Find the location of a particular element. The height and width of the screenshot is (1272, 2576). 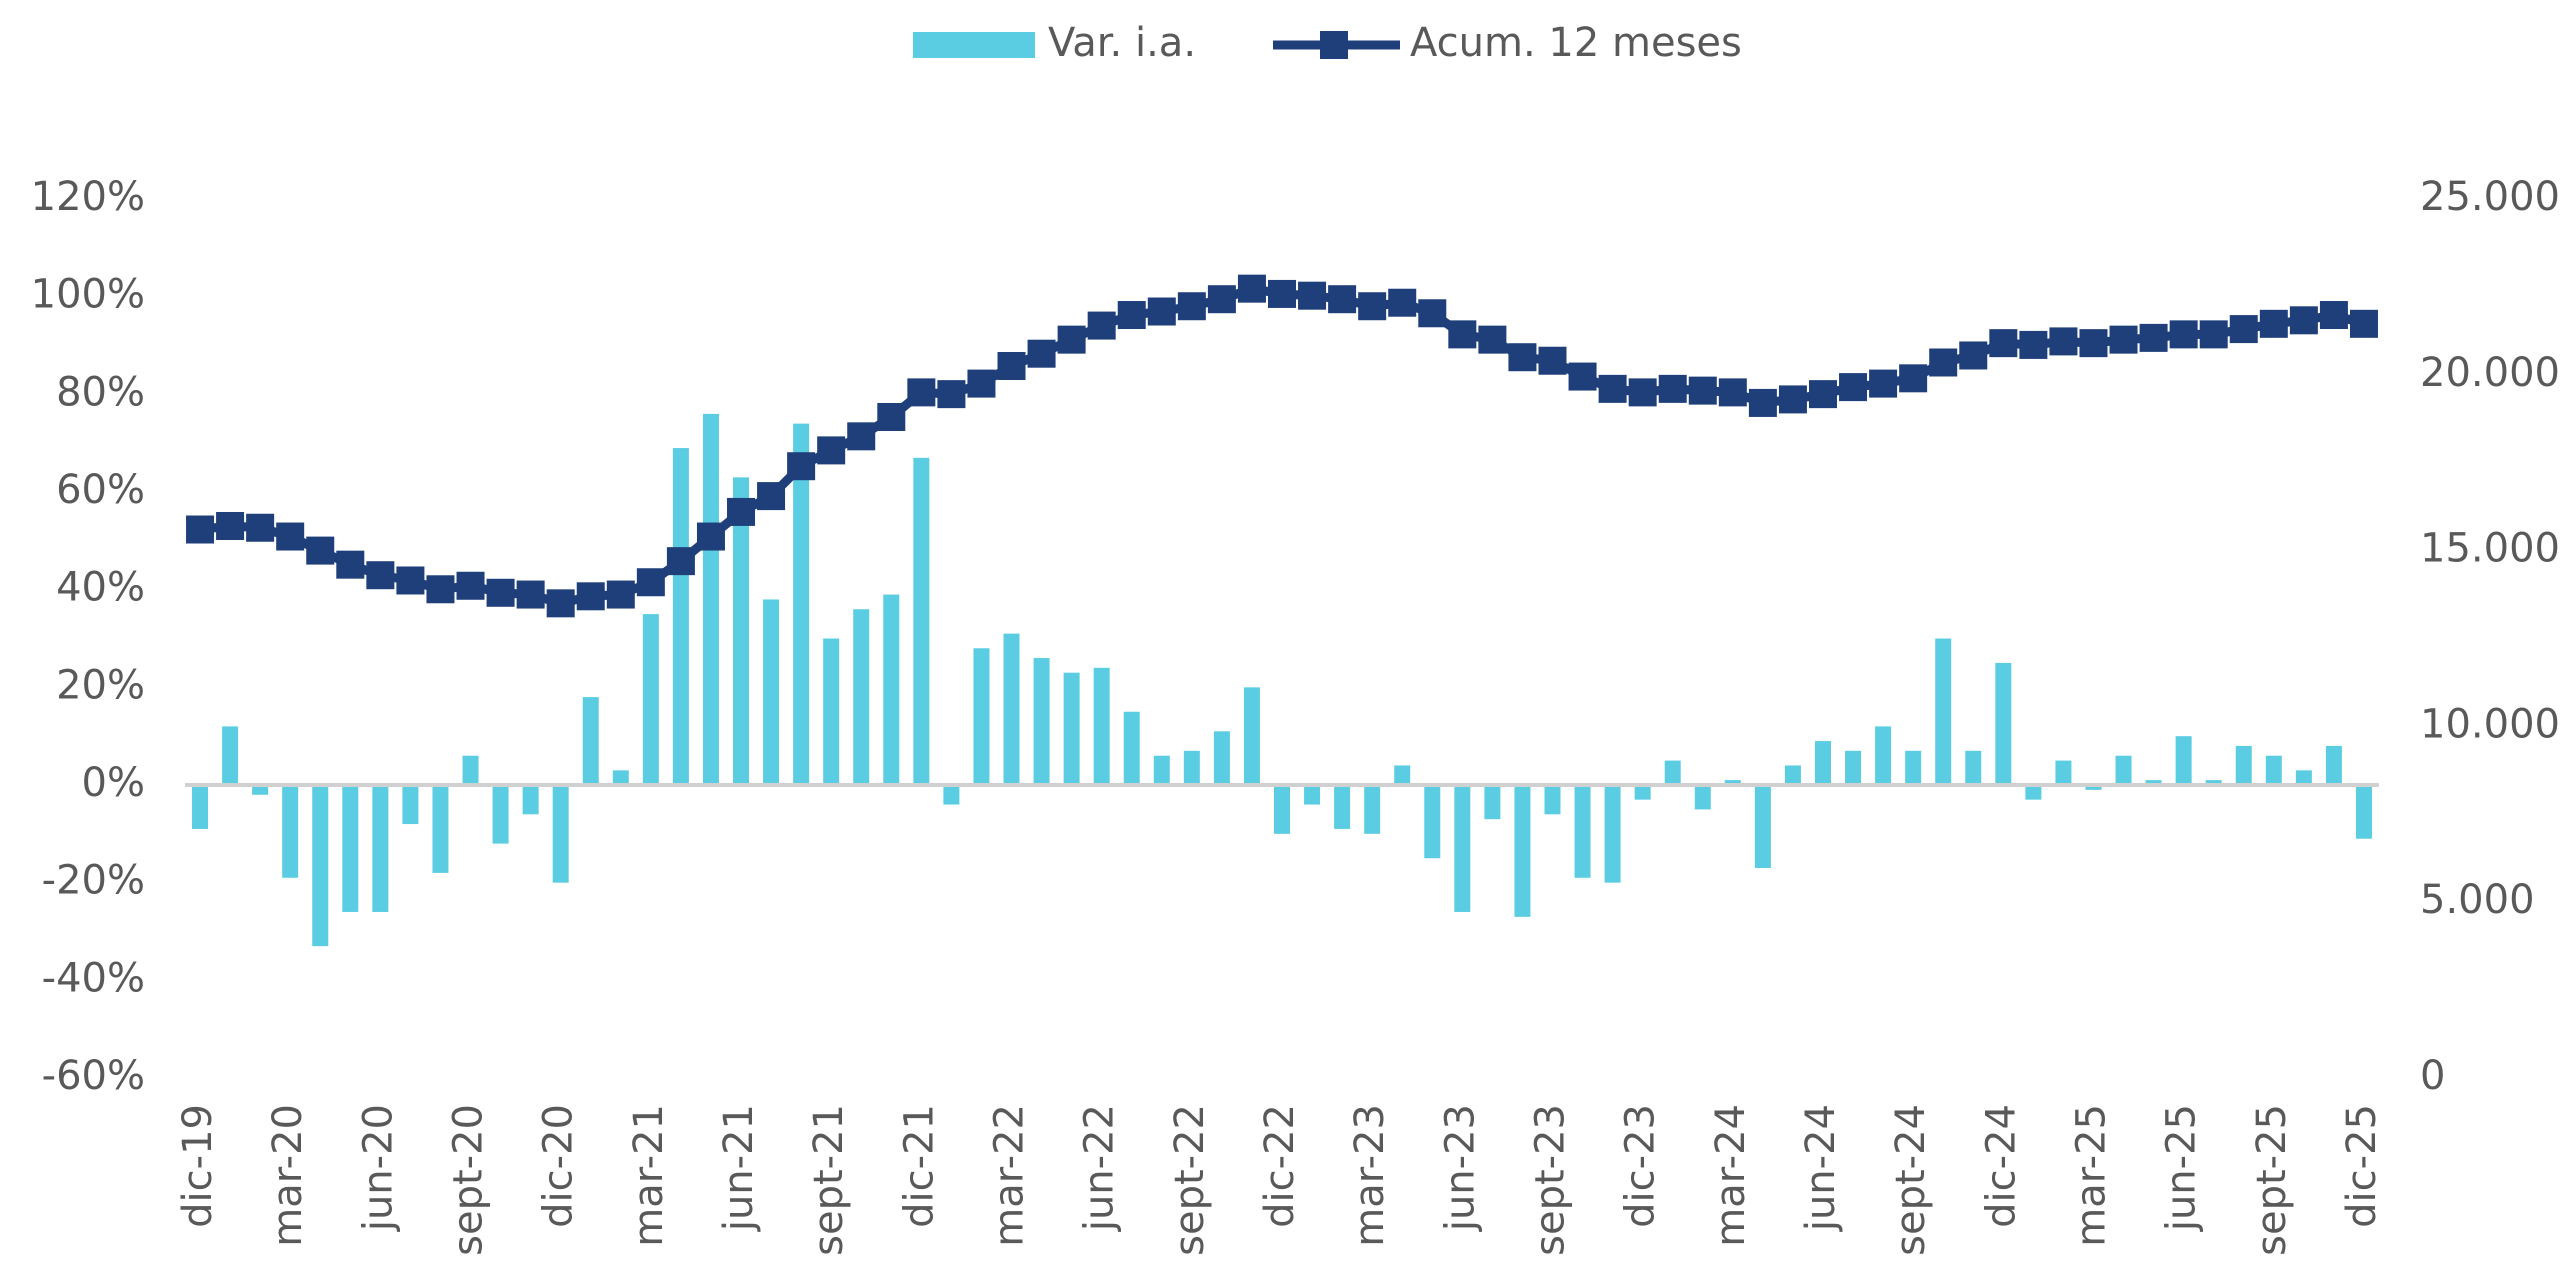

x-tick-label: dic-19 is located at coordinates (198, 1166).